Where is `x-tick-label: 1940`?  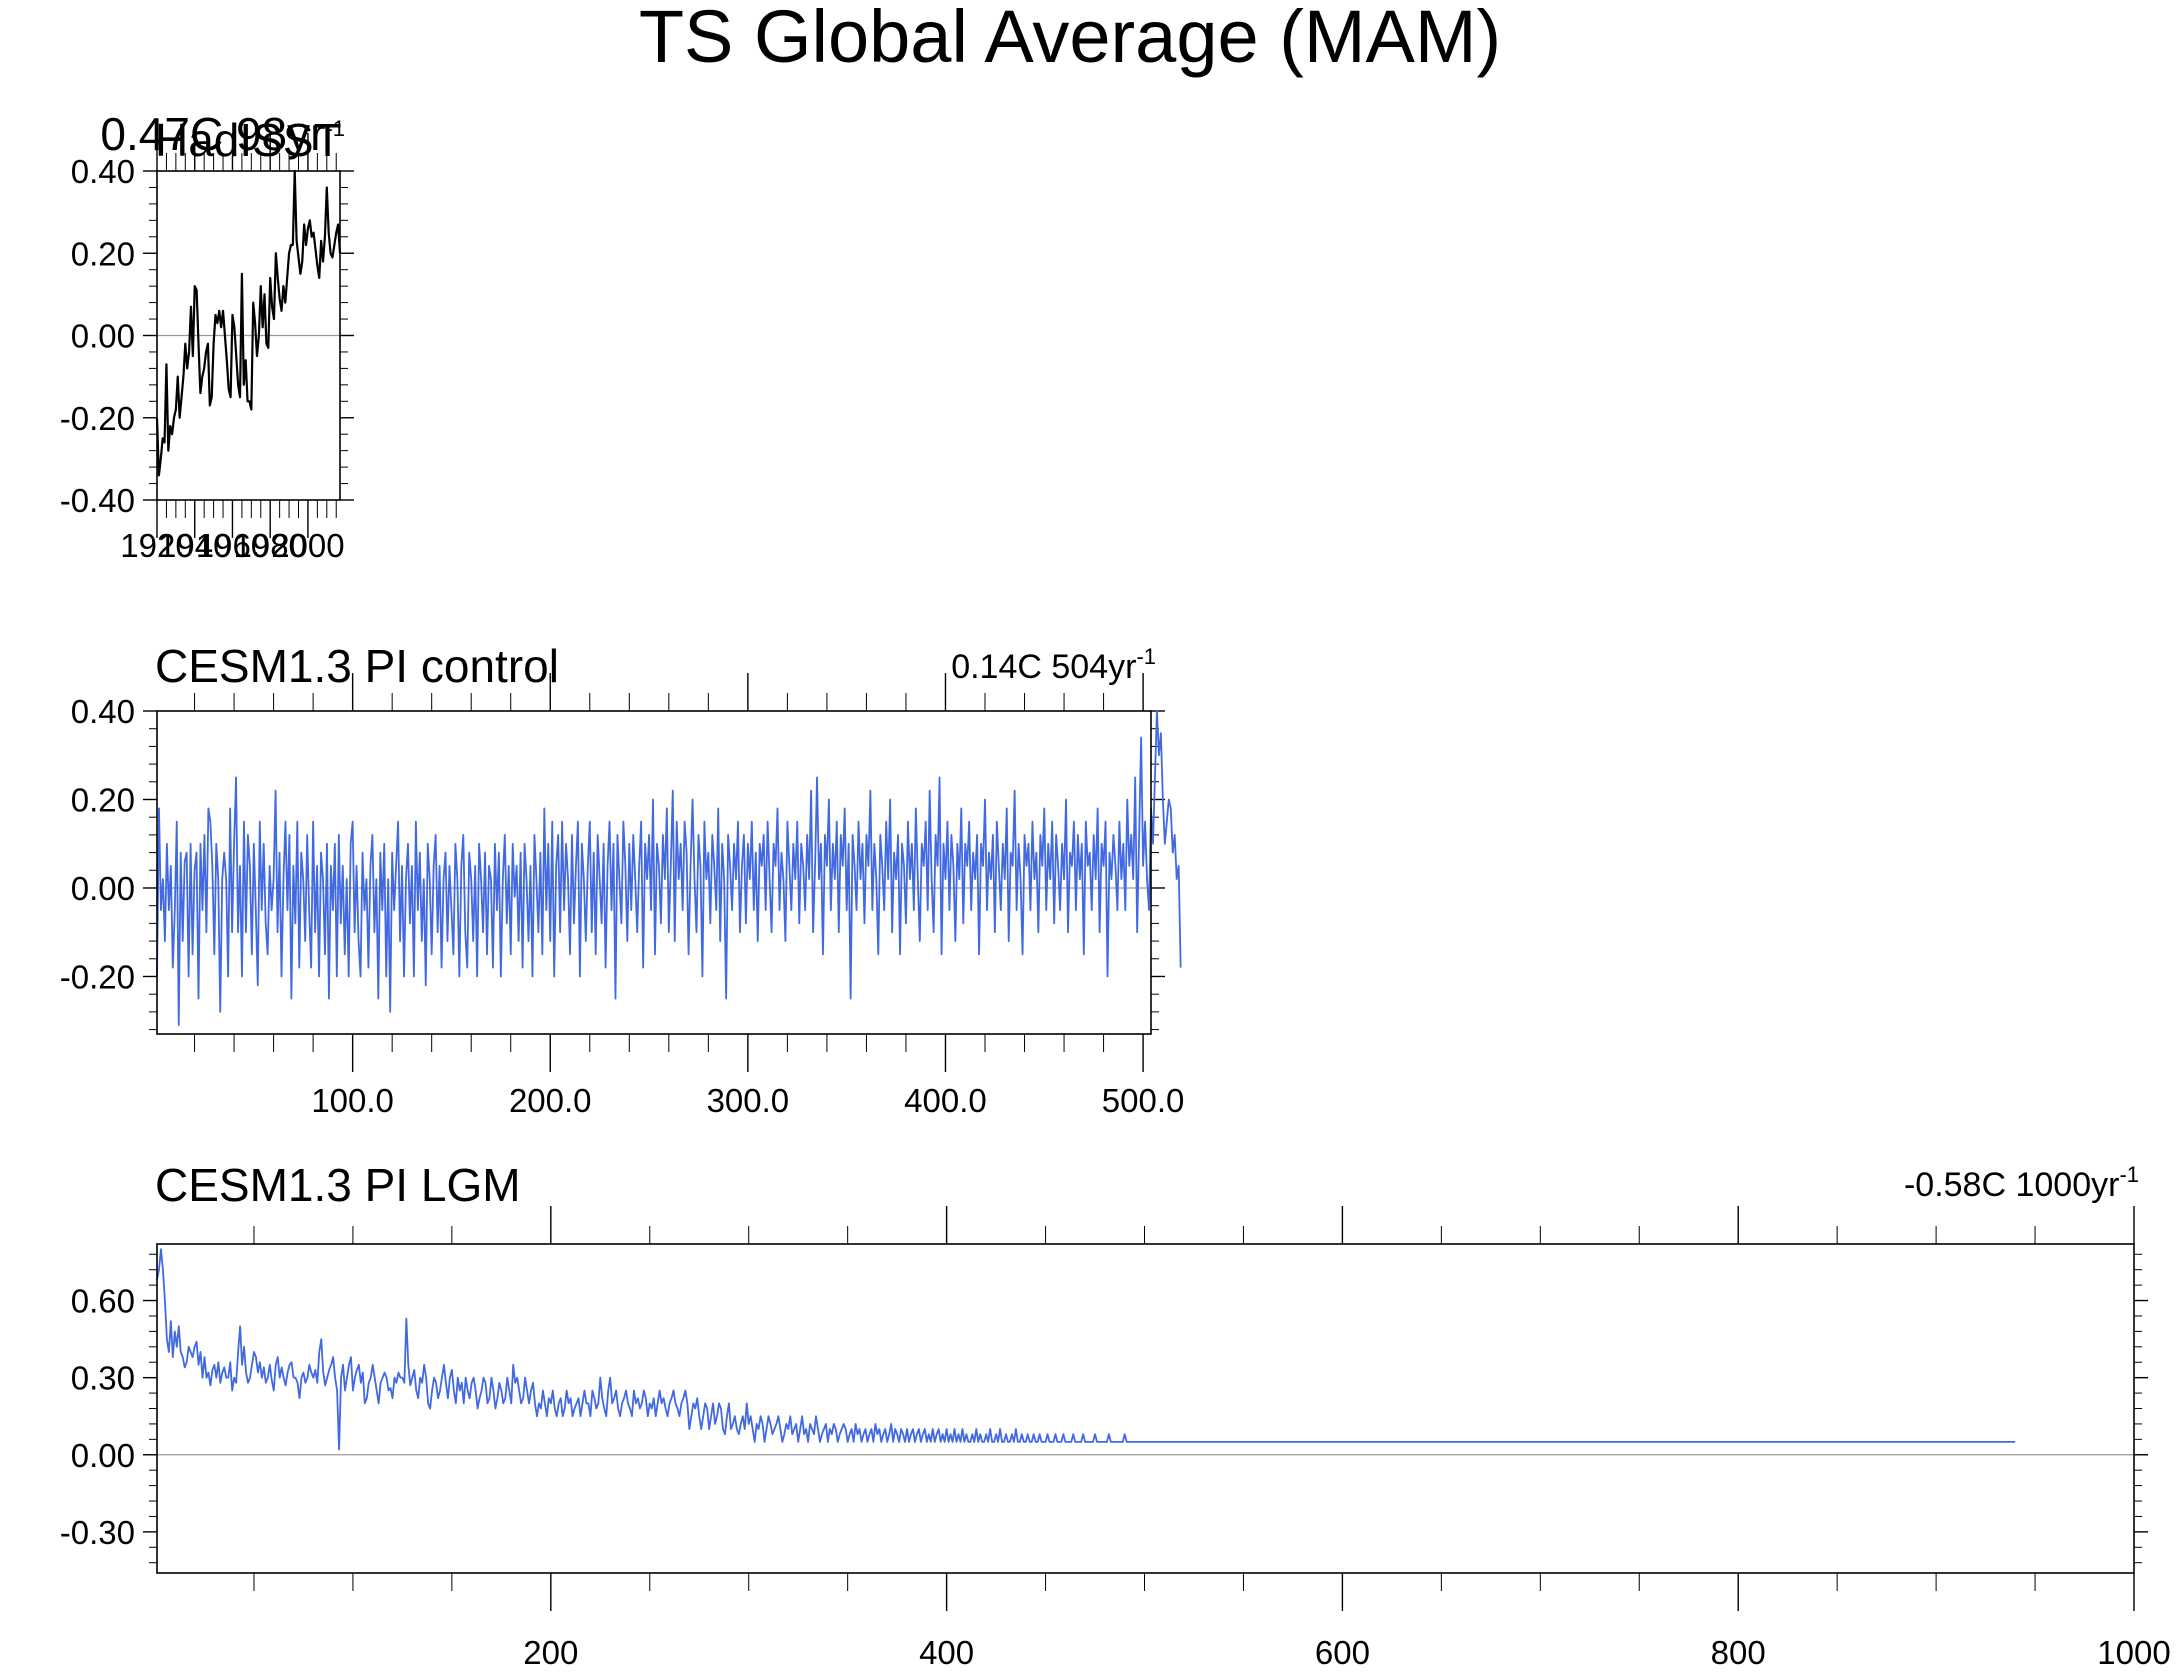
x-tick-label: 1940 is located at coordinates (194, 545).